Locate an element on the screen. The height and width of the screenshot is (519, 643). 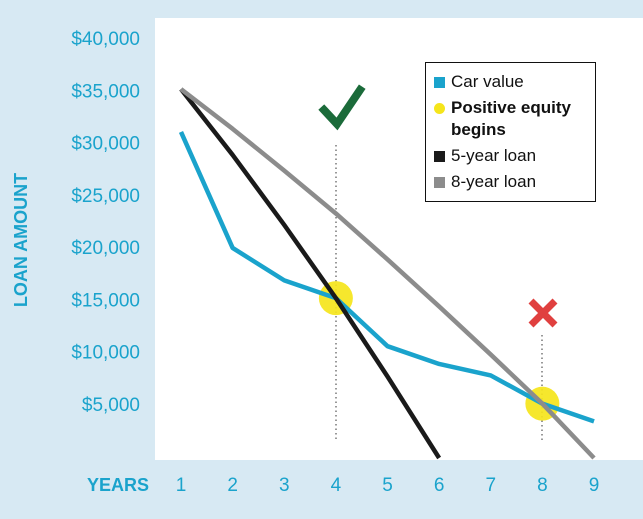
legend-entry: 5-year loan is located at coordinates (510, 156).